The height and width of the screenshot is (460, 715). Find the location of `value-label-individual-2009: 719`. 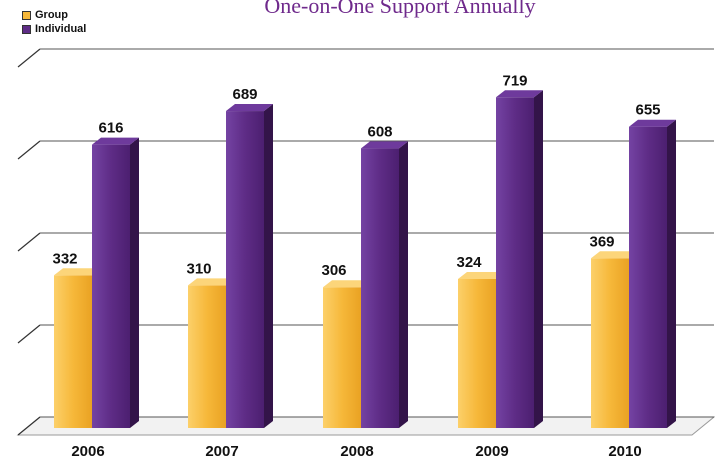

value-label-individual-2009: 719 is located at coordinates (514, 80).